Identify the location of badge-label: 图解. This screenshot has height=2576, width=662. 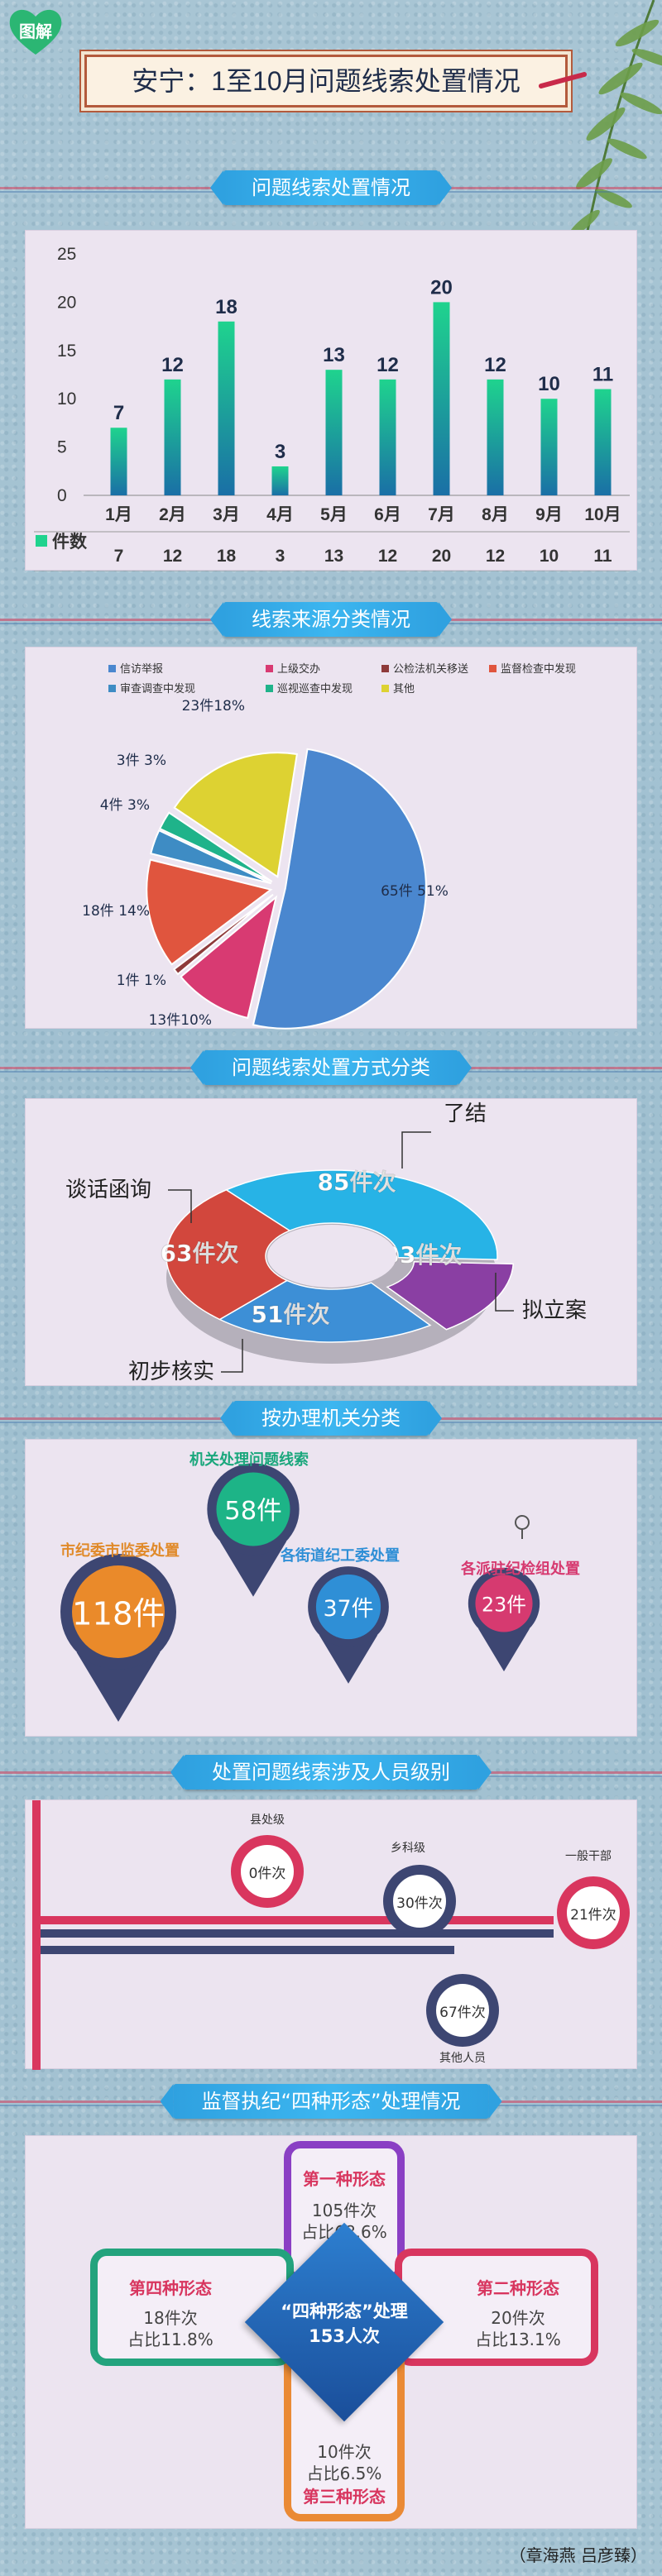
(35, 31).